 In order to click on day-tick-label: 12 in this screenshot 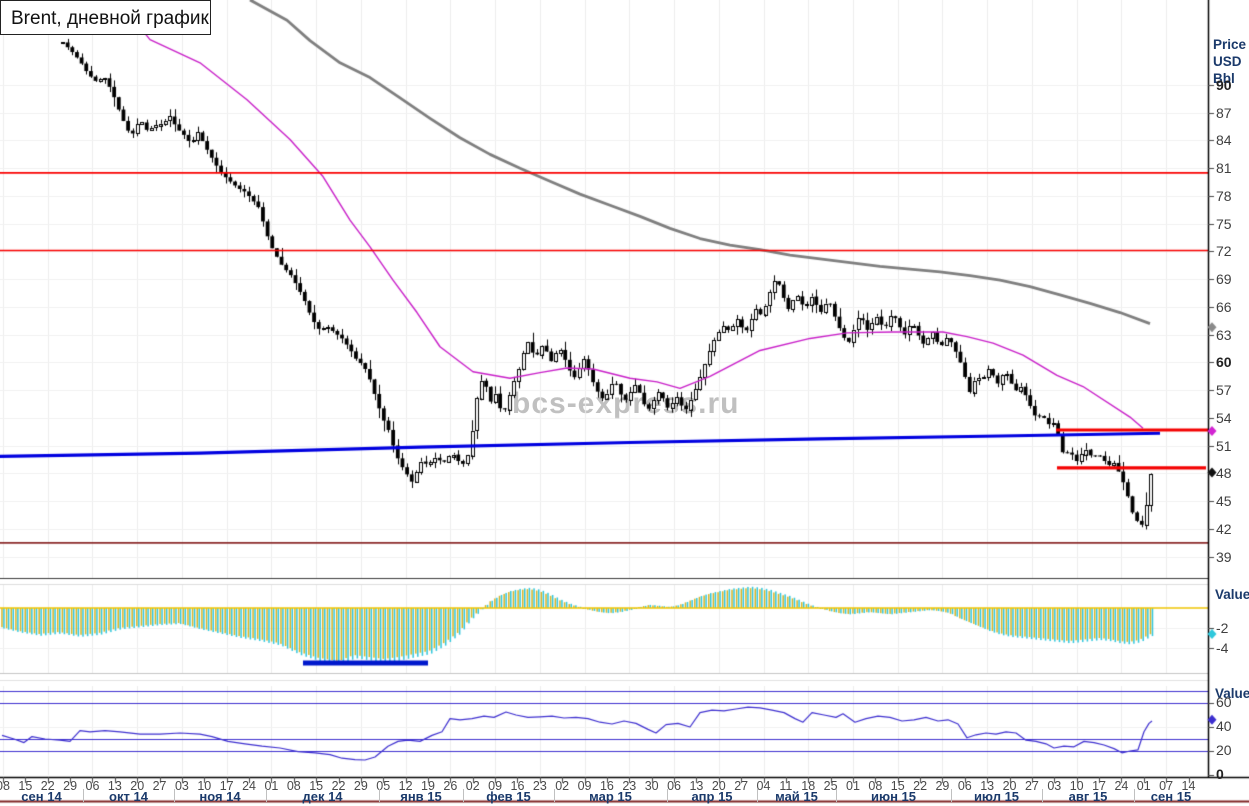, I will do `click(405, 786)`.